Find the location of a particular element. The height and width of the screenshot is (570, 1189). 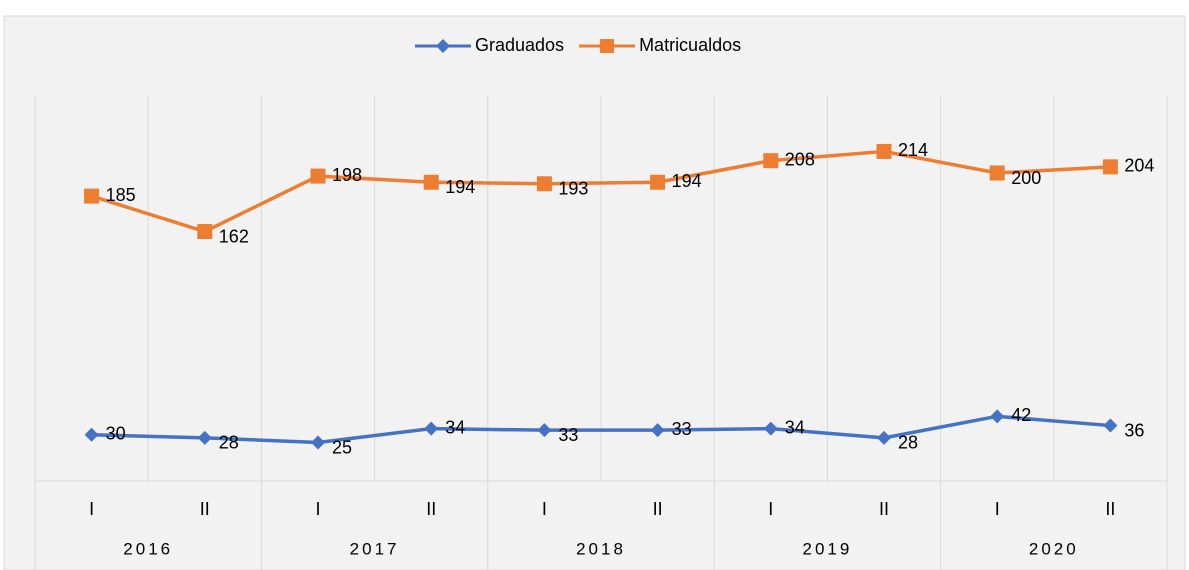

data-label: 208 is located at coordinates (800, 159).